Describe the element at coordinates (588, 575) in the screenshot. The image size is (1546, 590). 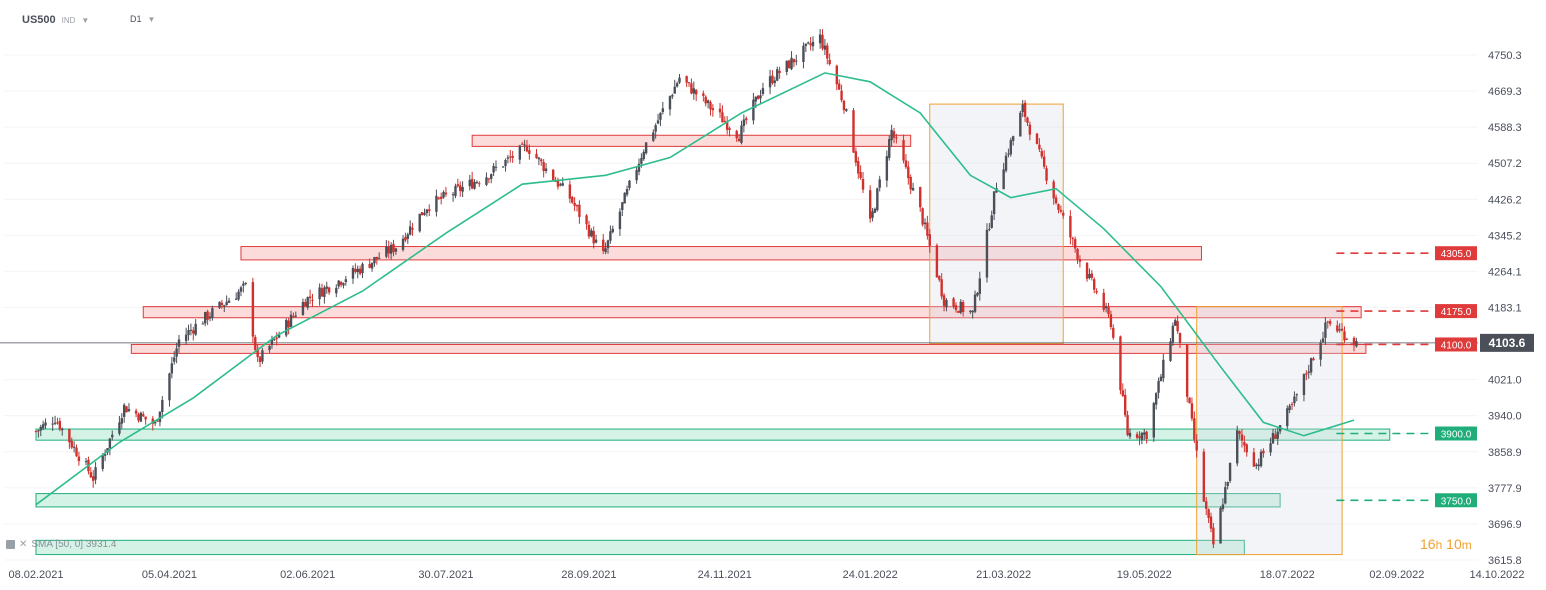
I see `x-tick-label: 28.09.2021` at that location.